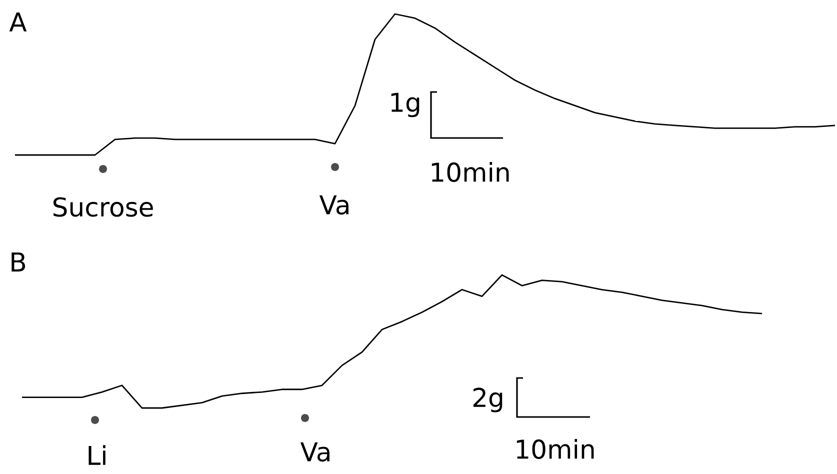 This screenshot has height=474, width=837. What do you see at coordinates (97, 455) in the screenshot?
I see `text: Li` at bounding box center [97, 455].